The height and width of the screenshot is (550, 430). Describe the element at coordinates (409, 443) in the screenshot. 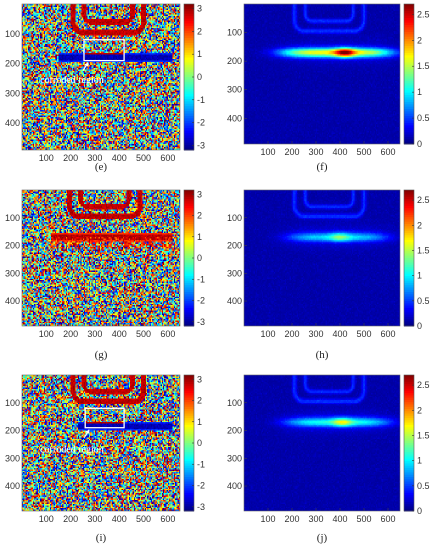

I see `colorbar-frame-j` at that location.